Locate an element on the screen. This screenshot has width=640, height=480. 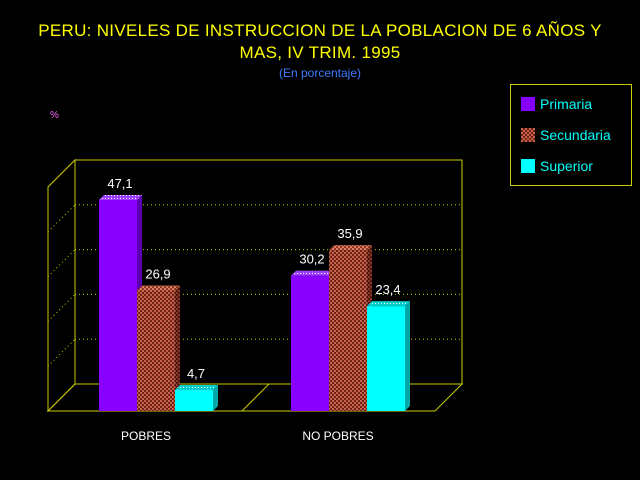
category-labels: POBRES NO POBRES is located at coordinates (247, 436).